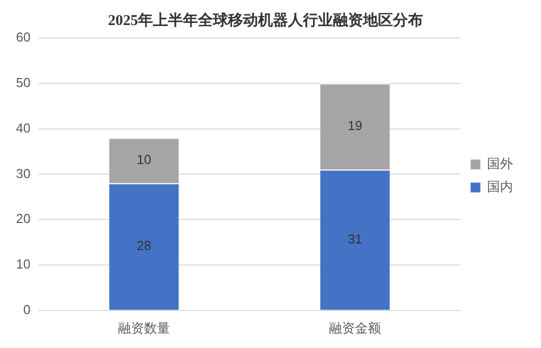 This screenshot has height=348, width=541. I want to click on data-label: 31, so click(355, 238).